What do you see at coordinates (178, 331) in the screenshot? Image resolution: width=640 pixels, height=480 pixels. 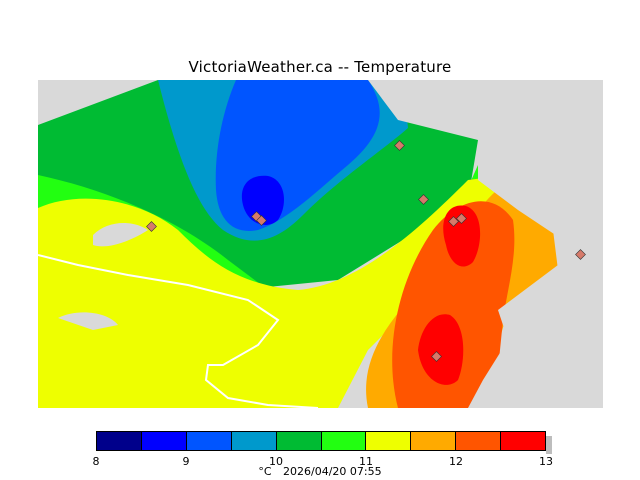 I see `coastline` at bounding box center [178, 331].